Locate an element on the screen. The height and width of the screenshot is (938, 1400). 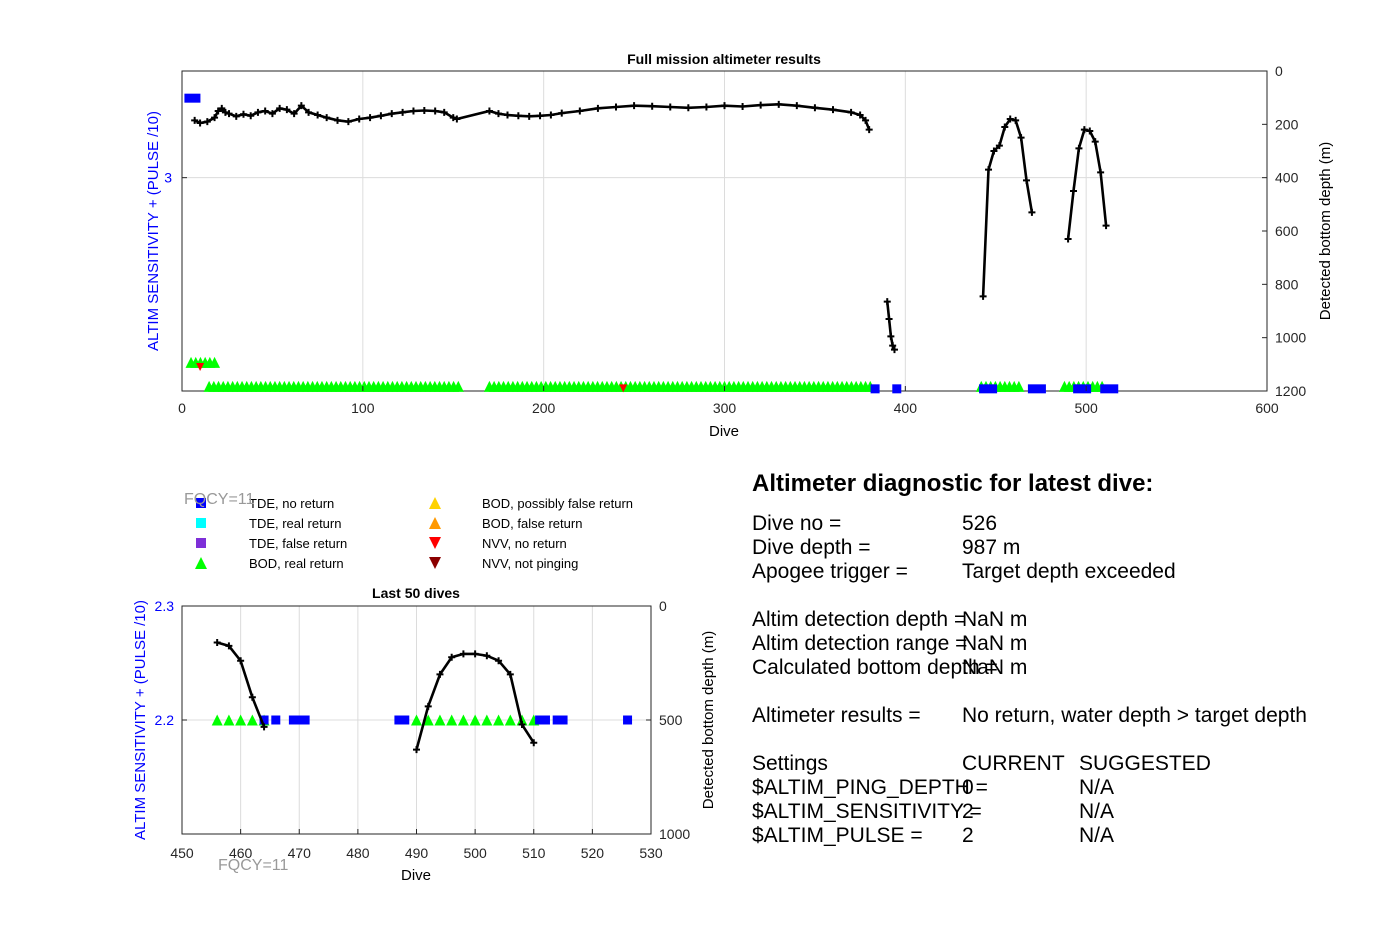
dive-depth-row: Dive depth = 987 m is located at coordinates (1072, 548).